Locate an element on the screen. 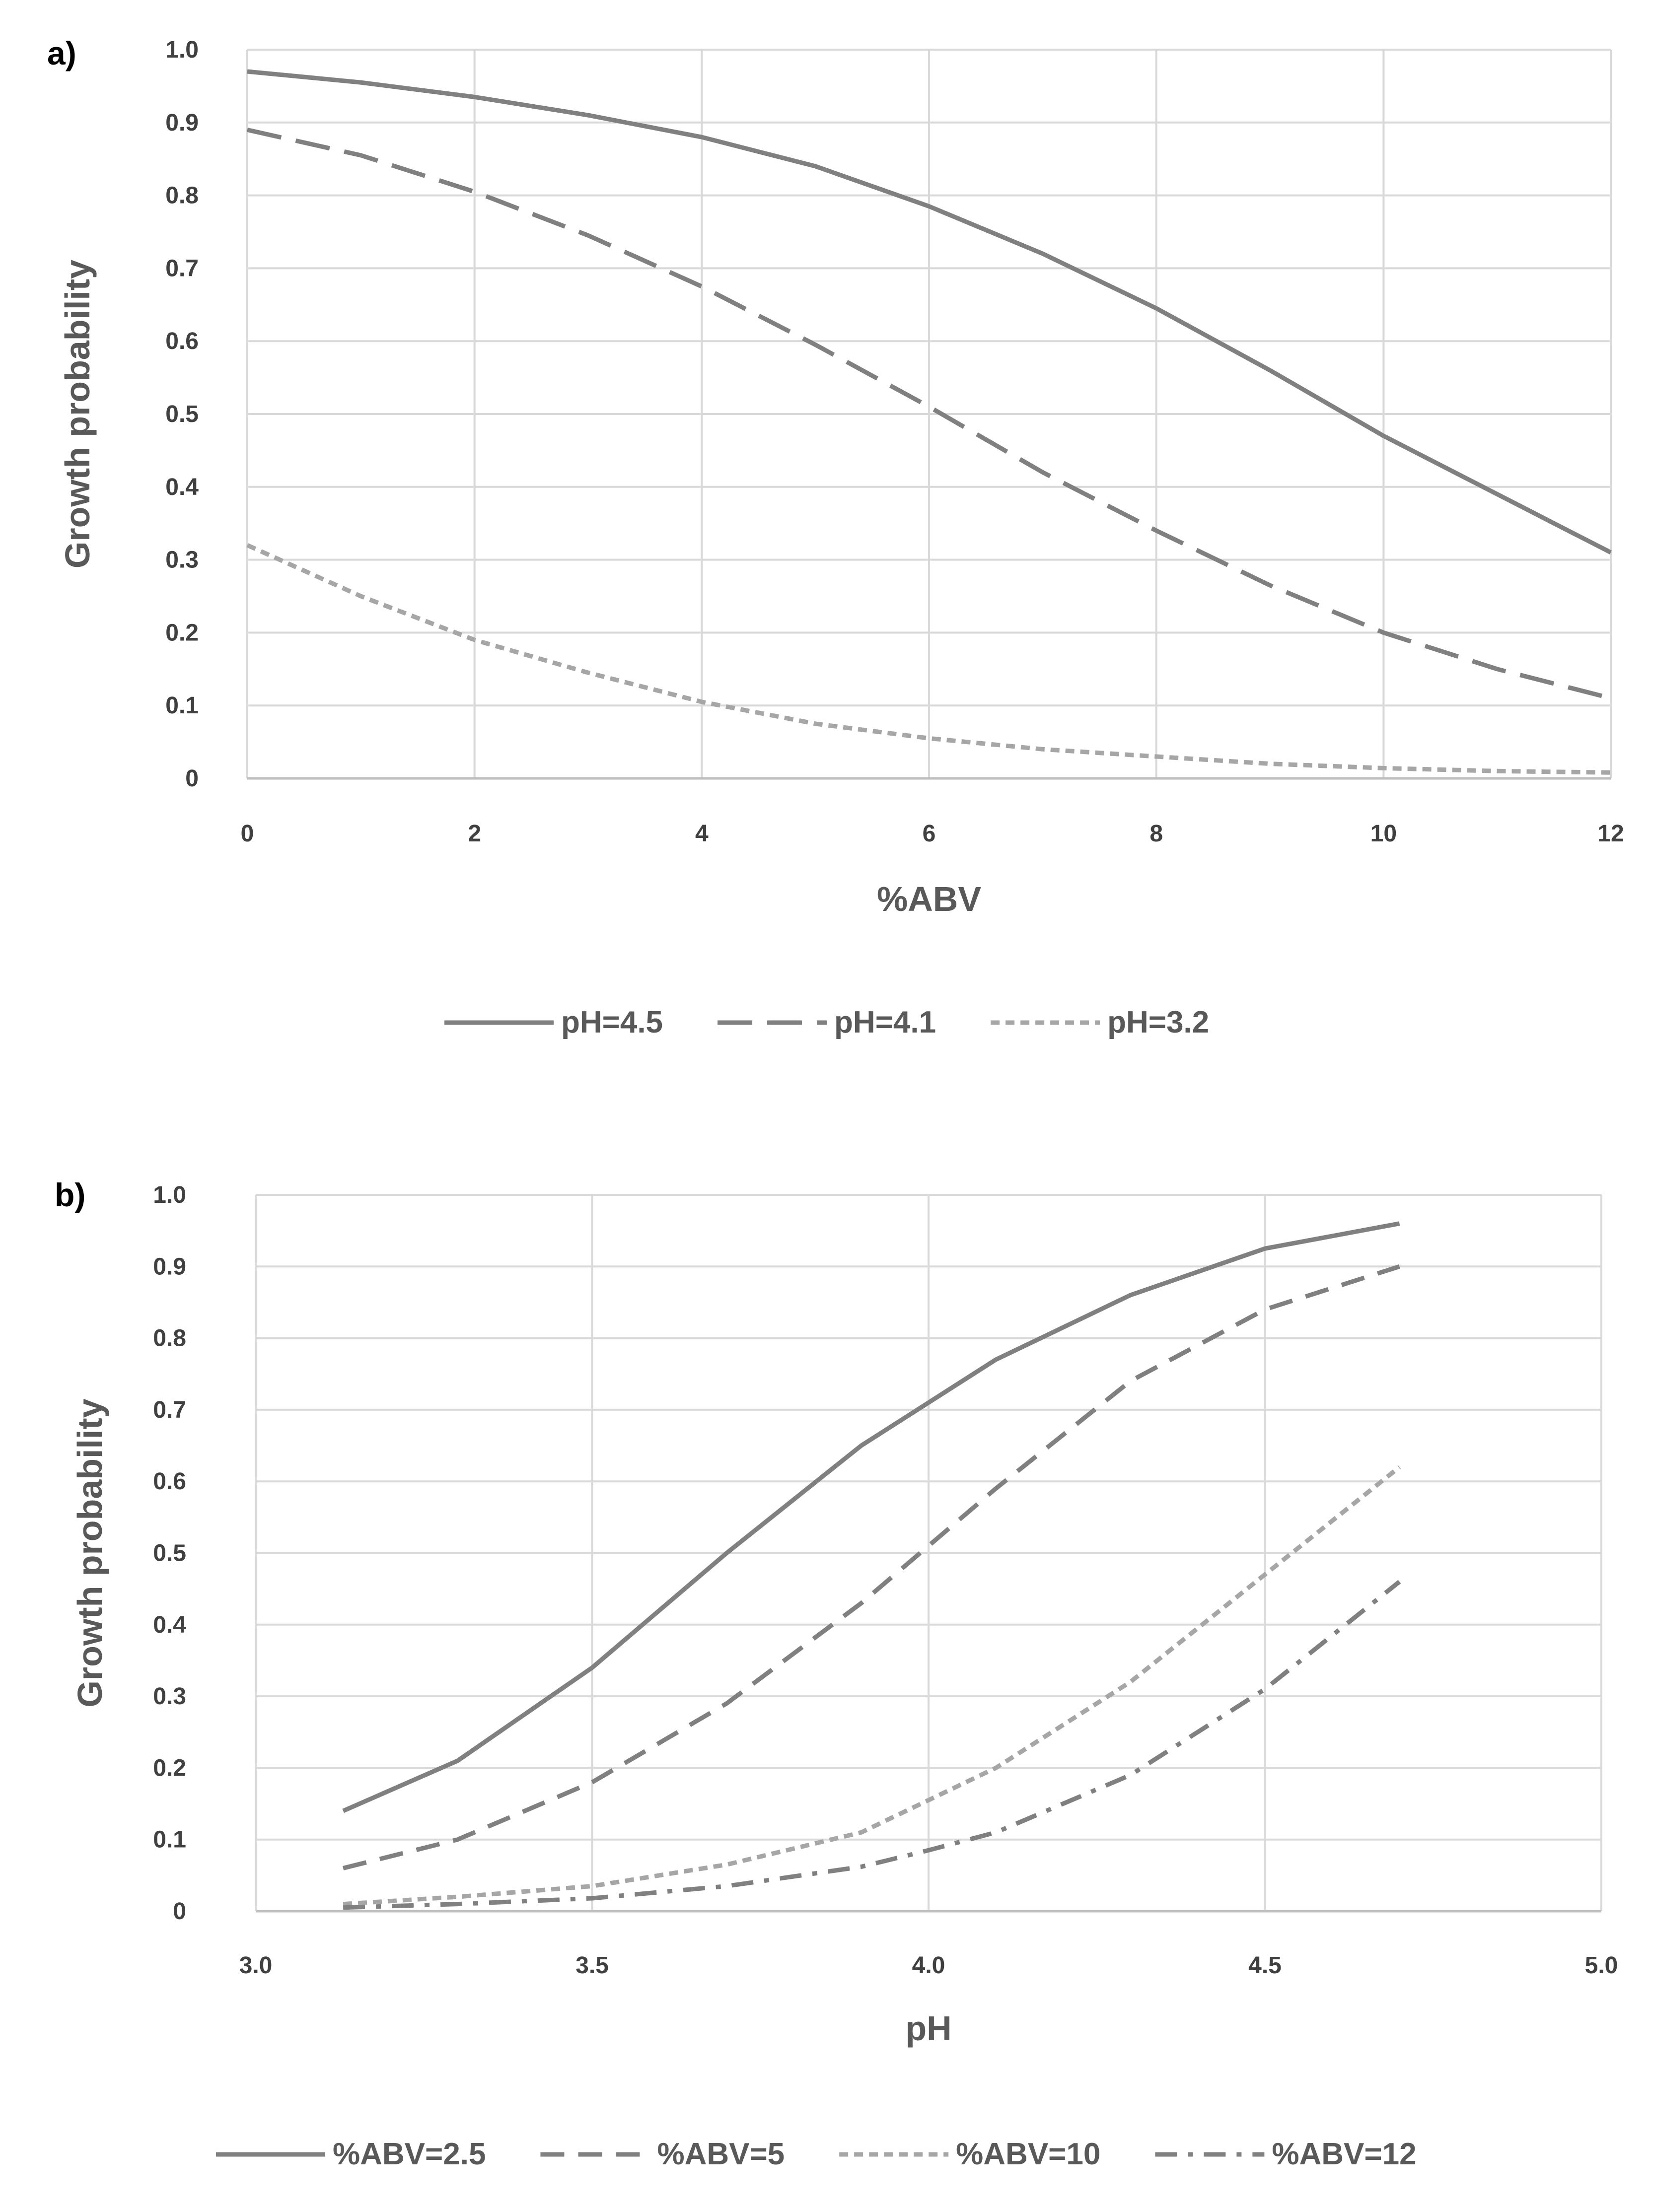  legend-label: %ABV=10 is located at coordinates (1028, 2154).